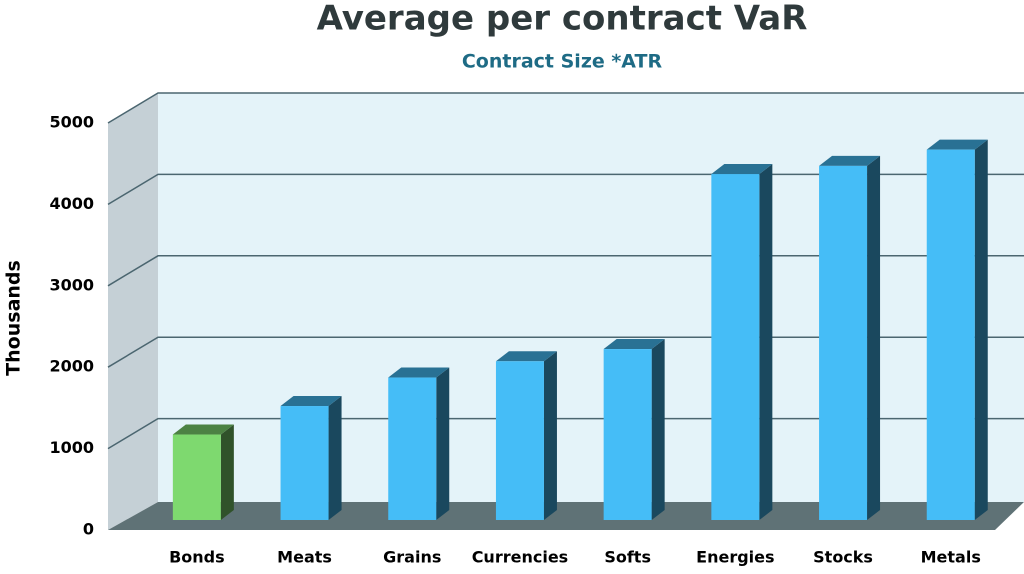 This screenshot has width=1024, height=574. What do you see at coordinates (565, 108) in the screenshot?
I see `grid-line` at bounding box center [565, 108].